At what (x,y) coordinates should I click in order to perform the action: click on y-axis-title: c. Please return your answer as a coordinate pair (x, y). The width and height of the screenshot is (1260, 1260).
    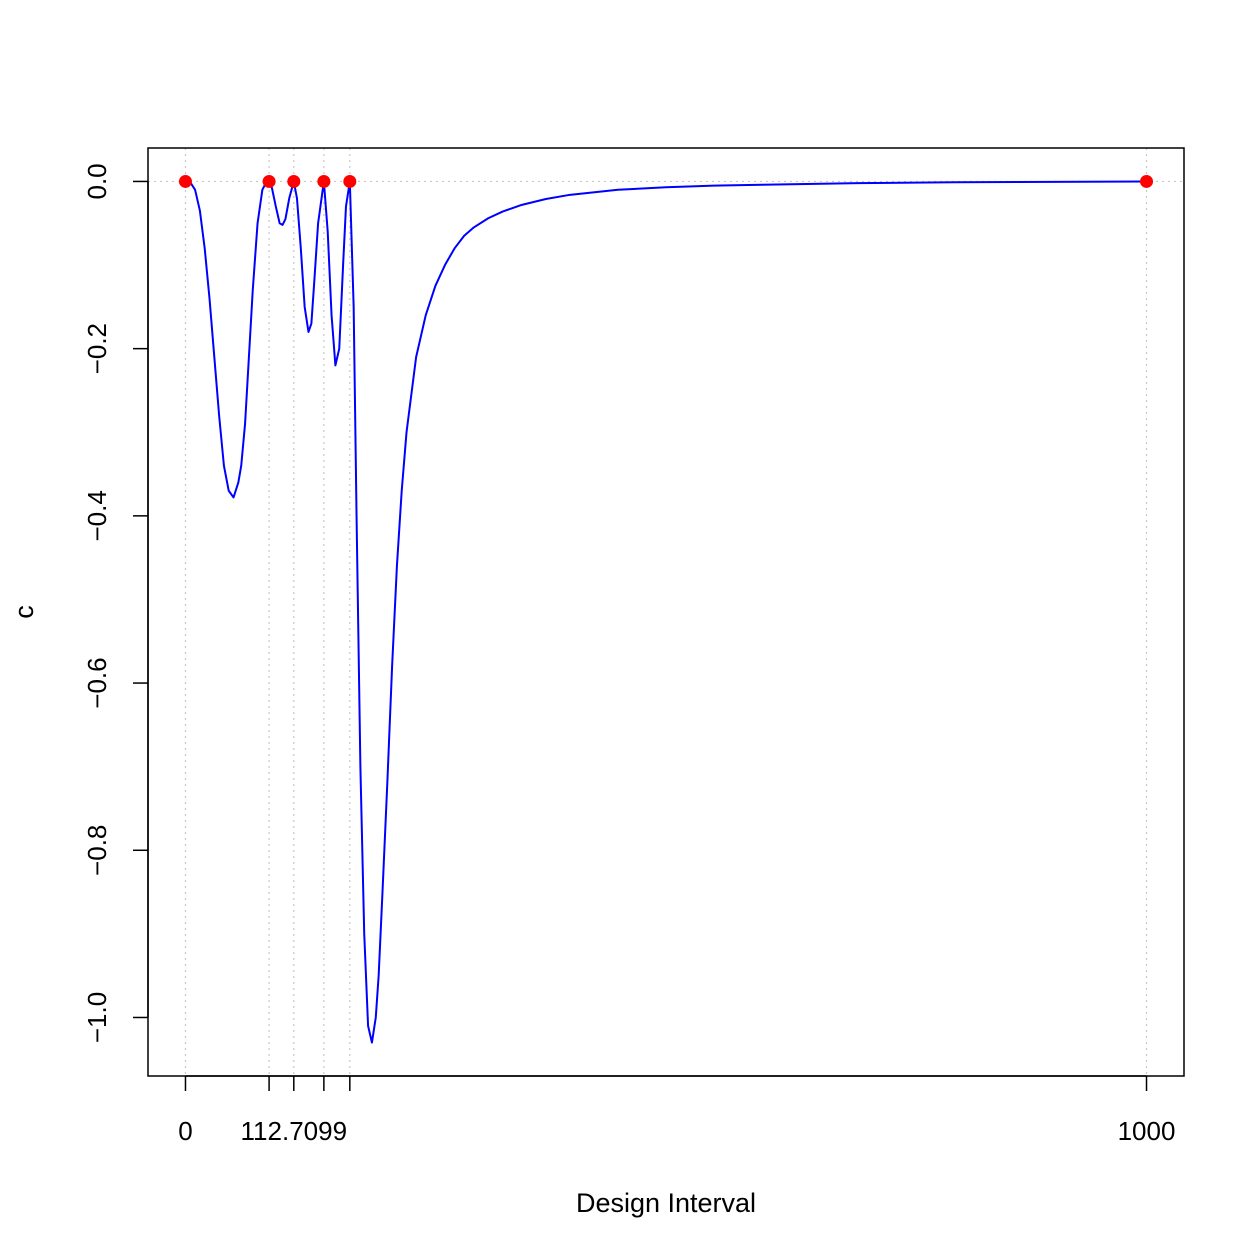
    Looking at the image, I should click on (24, 612).